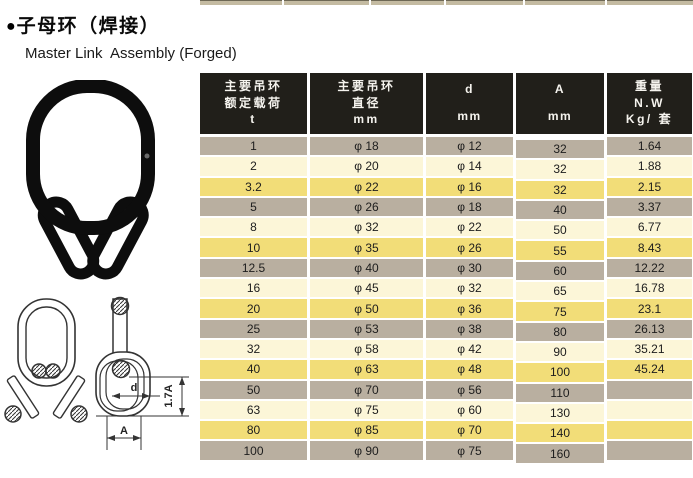 This screenshot has width=693, height=478. Describe the element at coordinates (469, 247) in the screenshot. I see `table-cell-r6-c3: φ 26` at that location.